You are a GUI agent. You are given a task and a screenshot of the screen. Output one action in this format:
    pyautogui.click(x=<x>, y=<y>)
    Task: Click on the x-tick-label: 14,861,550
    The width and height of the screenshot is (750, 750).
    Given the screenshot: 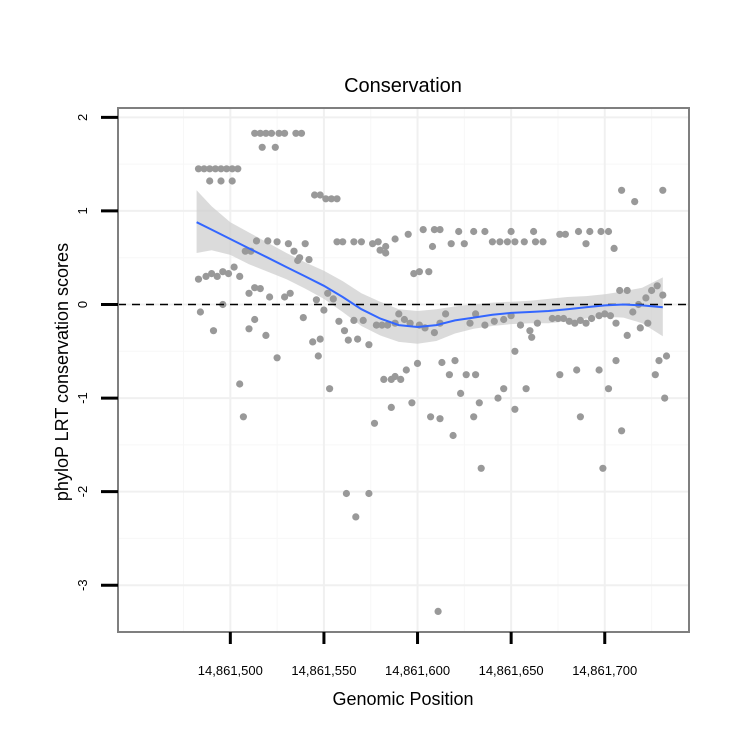 What is the action you would take?
    pyautogui.click(x=323, y=670)
    